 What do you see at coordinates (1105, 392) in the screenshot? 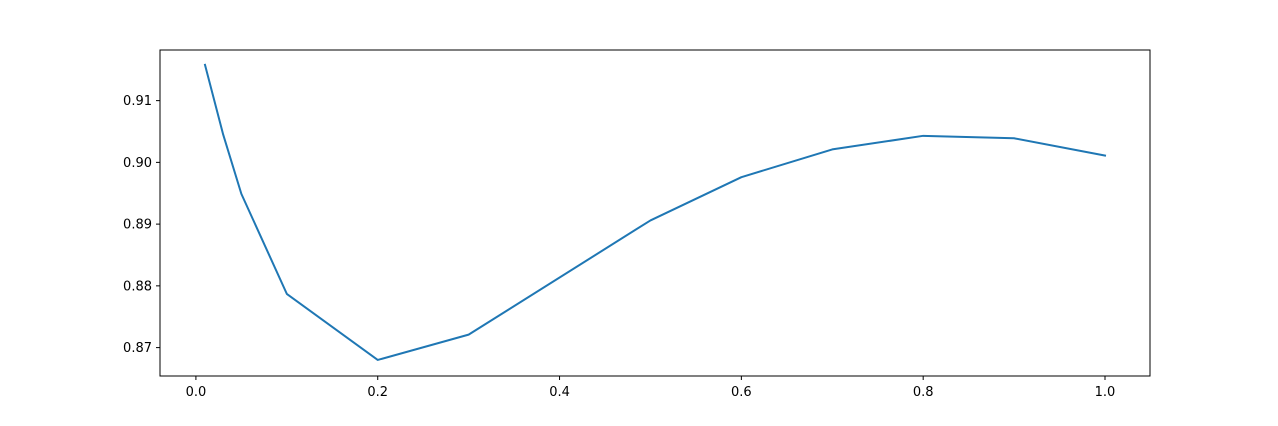
I see `x-tick-label: 1.0` at bounding box center [1105, 392].